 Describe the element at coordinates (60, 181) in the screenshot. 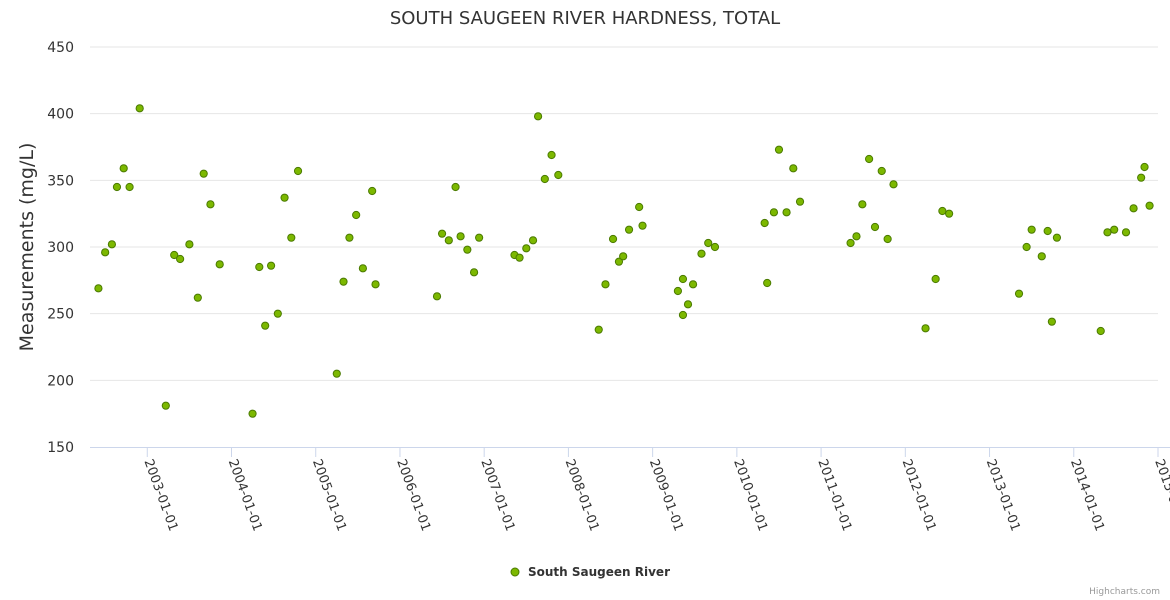

I see `y-tick-label: 350` at that location.